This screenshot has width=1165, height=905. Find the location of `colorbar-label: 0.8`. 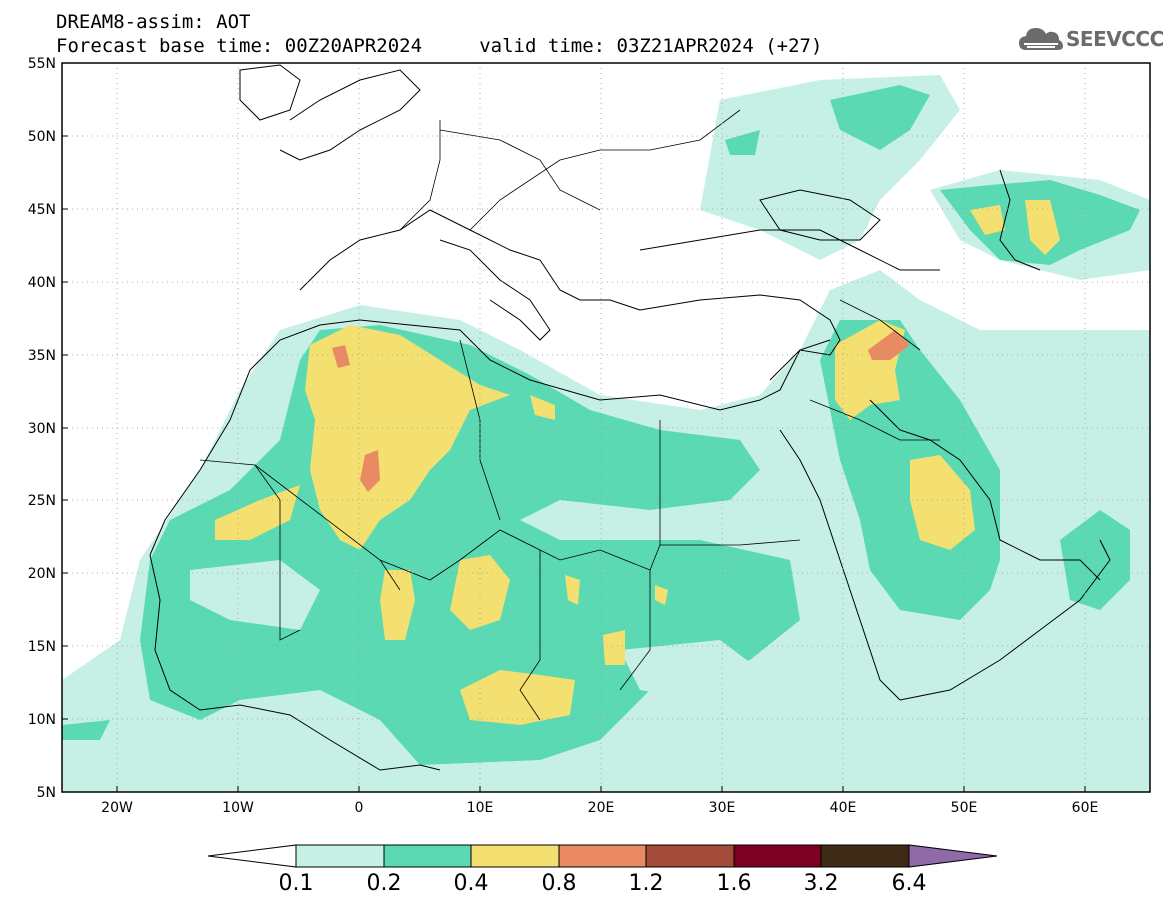

colorbar-label: 0.8 is located at coordinates (559, 883).